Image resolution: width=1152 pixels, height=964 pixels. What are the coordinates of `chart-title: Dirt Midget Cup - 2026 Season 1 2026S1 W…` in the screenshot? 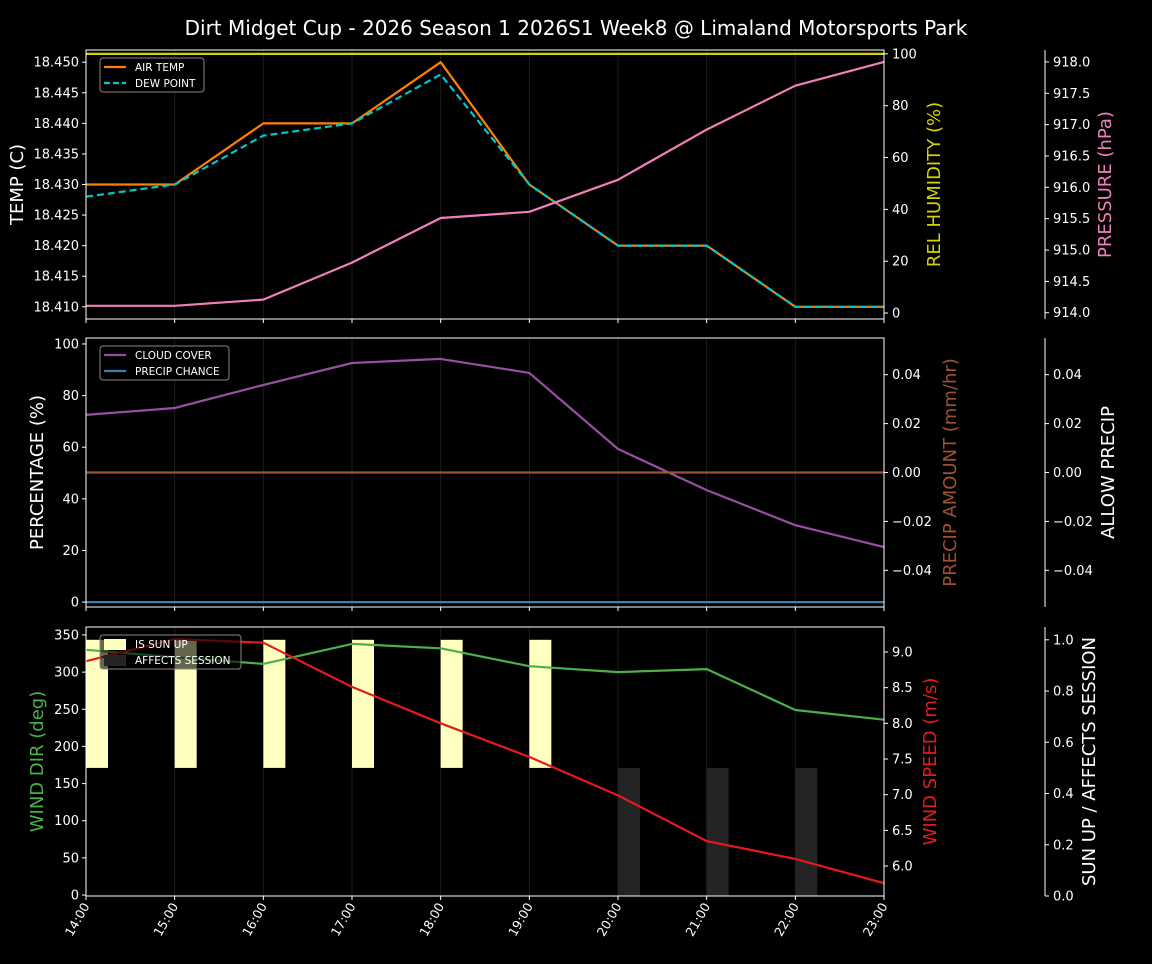 It's located at (576, 28).